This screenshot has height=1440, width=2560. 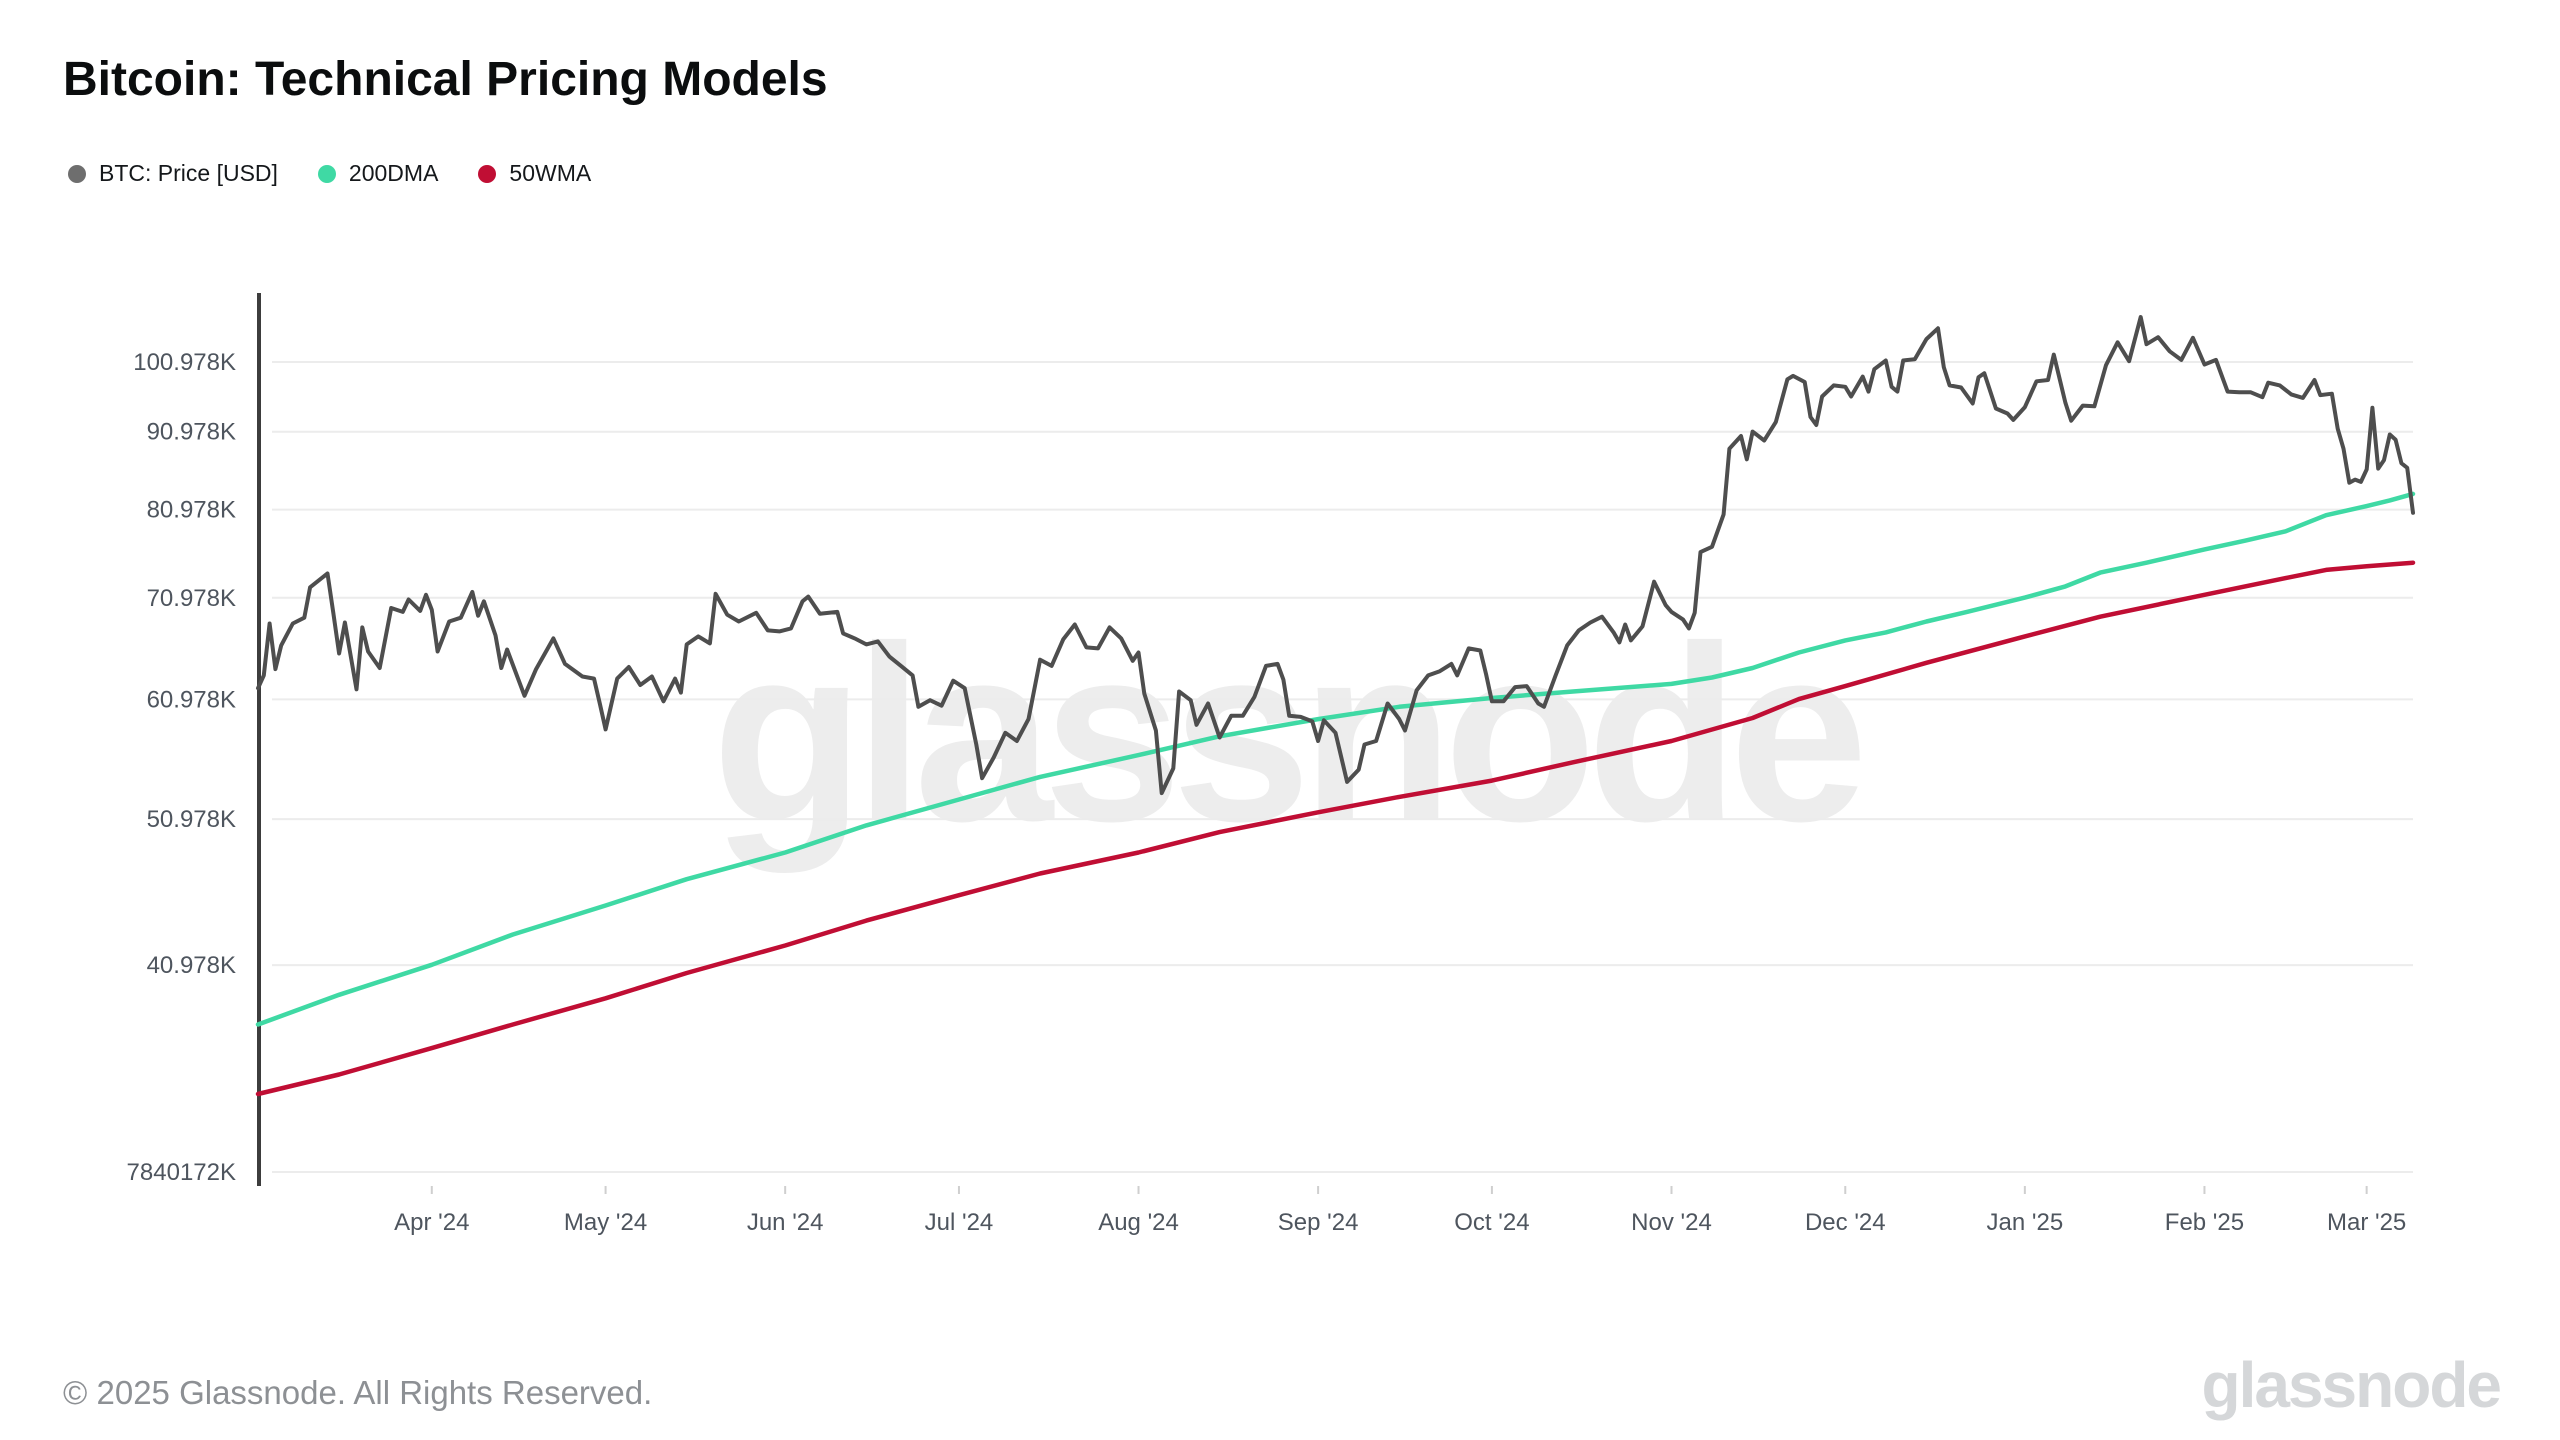 What do you see at coordinates (393, 173) in the screenshot?
I see `legend-item-label: 200DMA` at bounding box center [393, 173].